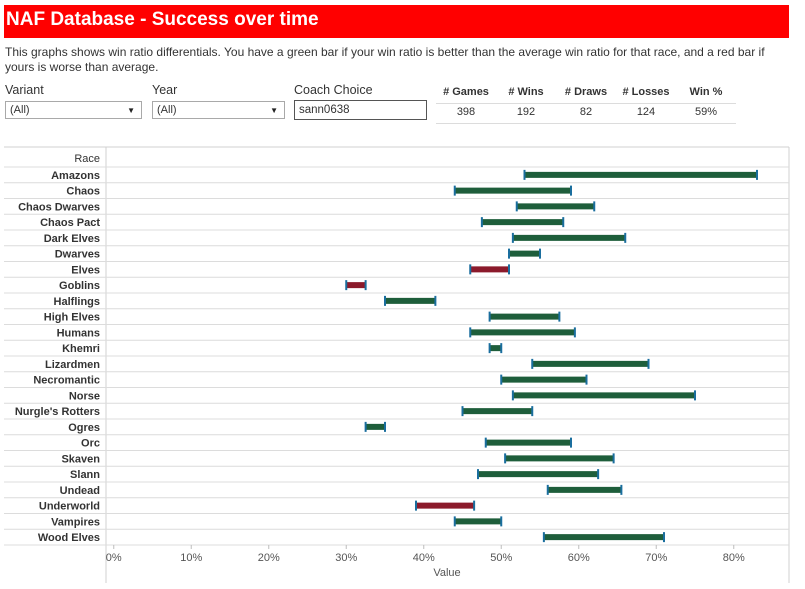 This screenshot has height=589, width=805. I want to click on year-select: (All) ▼, so click(218, 110).